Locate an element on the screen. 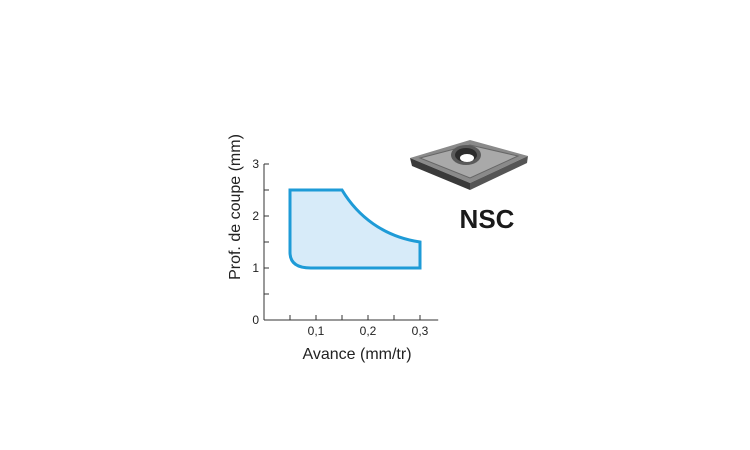 The image size is (750, 450). y-tick-label: 2 is located at coordinates (255, 216).